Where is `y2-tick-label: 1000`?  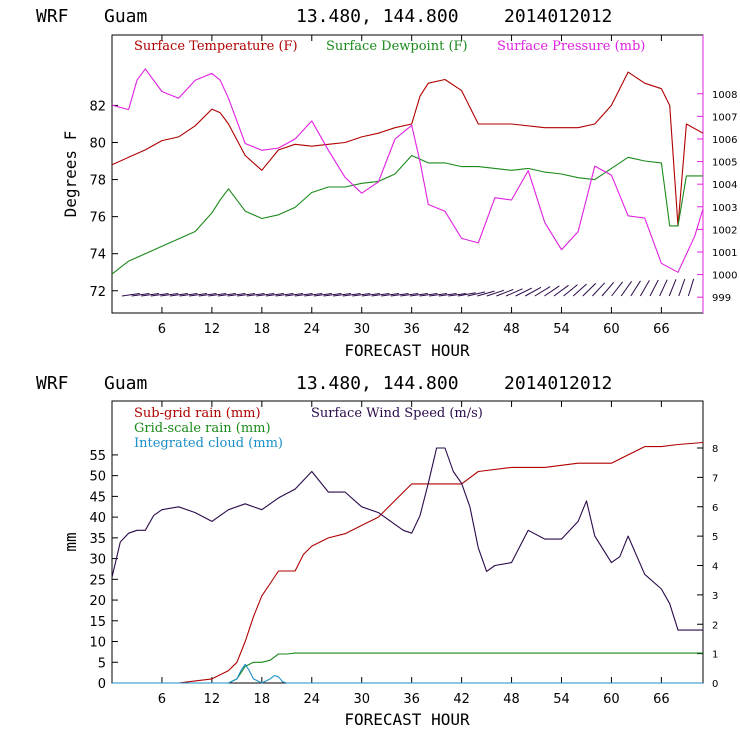 y2-tick-label: 1000 is located at coordinates (724, 276).